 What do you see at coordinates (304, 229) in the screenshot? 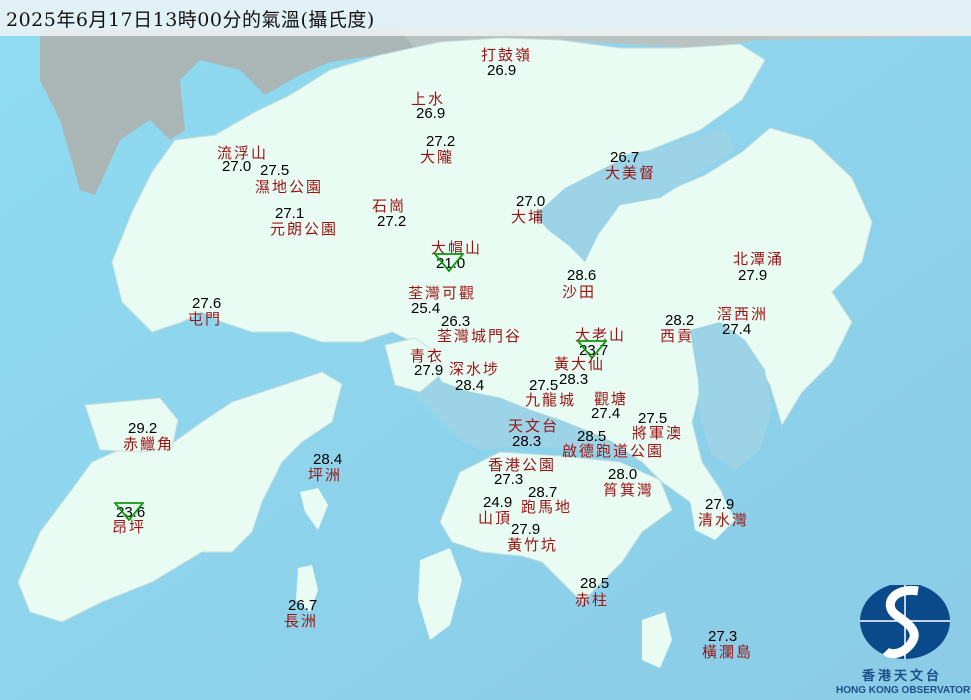
I see `station-name: 元朗公園` at bounding box center [304, 229].